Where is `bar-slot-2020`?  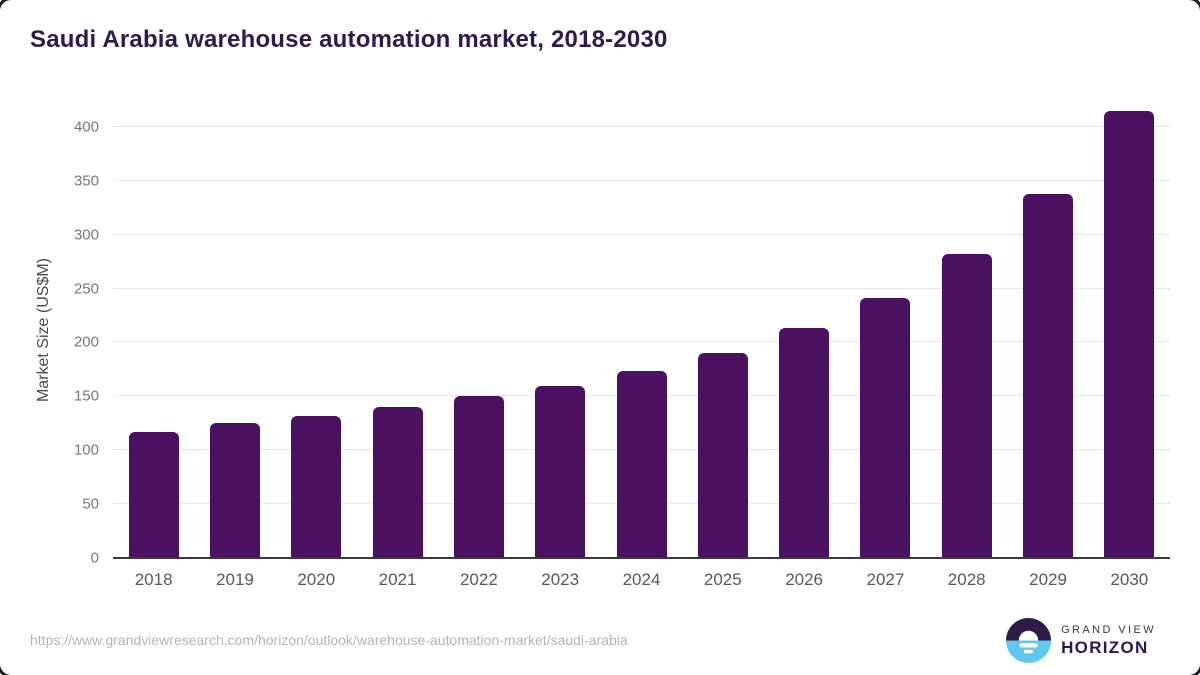 bar-slot-2020 is located at coordinates (316, 329).